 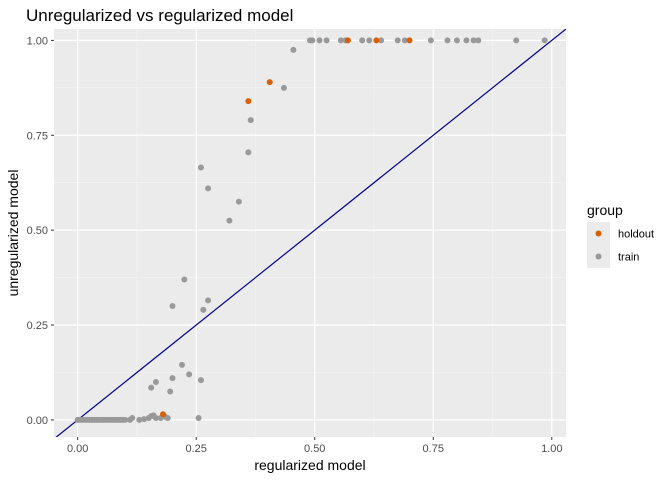 I want to click on y-axis-ticks: 0.00 0.25 0.50 0.75 1.00, so click(x=40, y=231).